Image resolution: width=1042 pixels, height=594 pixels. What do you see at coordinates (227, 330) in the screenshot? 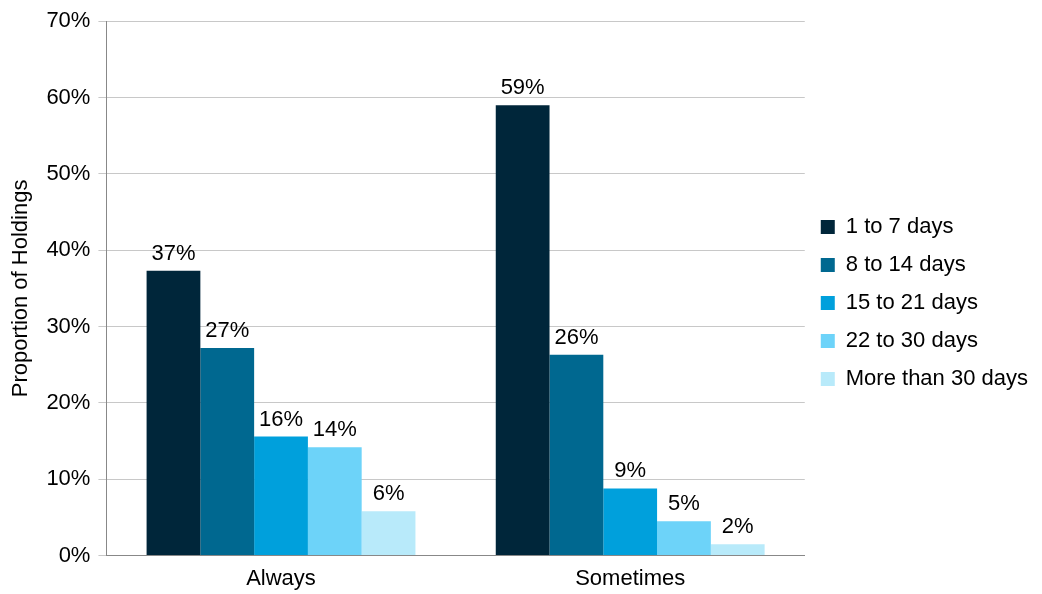
I see `data-label: 27%` at bounding box center [227, 330].